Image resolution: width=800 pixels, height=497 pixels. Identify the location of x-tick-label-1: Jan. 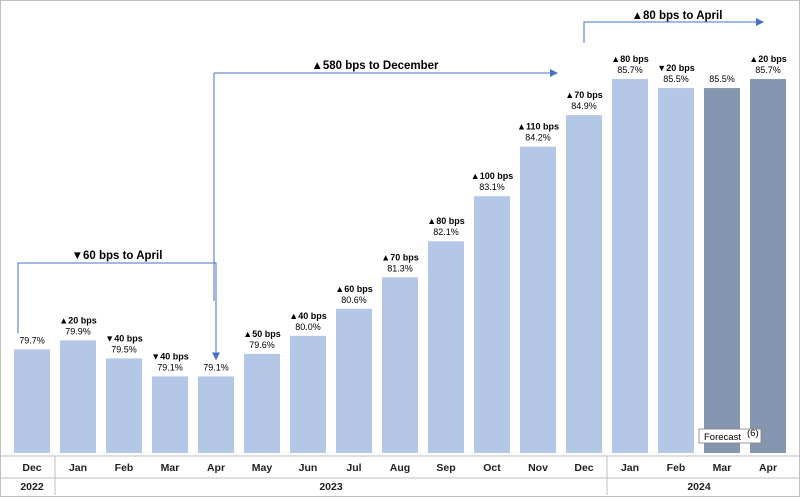
(78, 468).